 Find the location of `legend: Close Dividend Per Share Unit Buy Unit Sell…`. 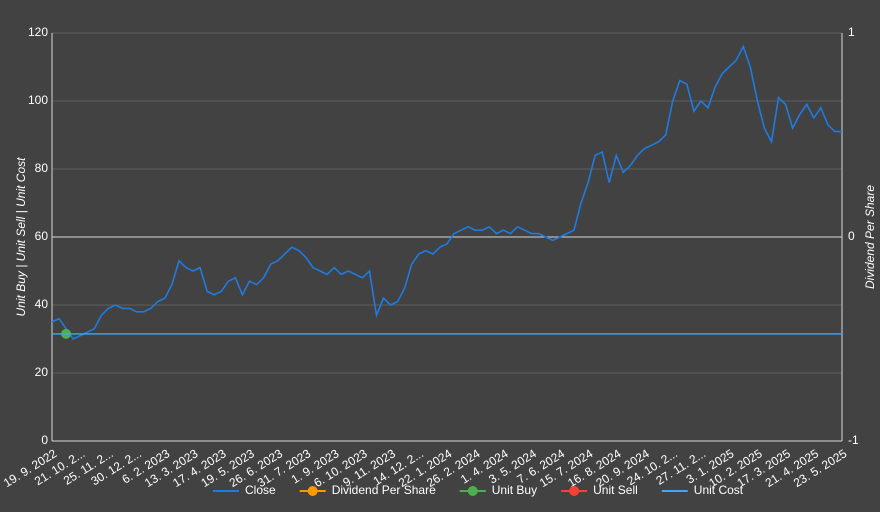

legend: Close Dividend Per Share Unit Buy Unit Sell… is located at coordinates (478, 490).